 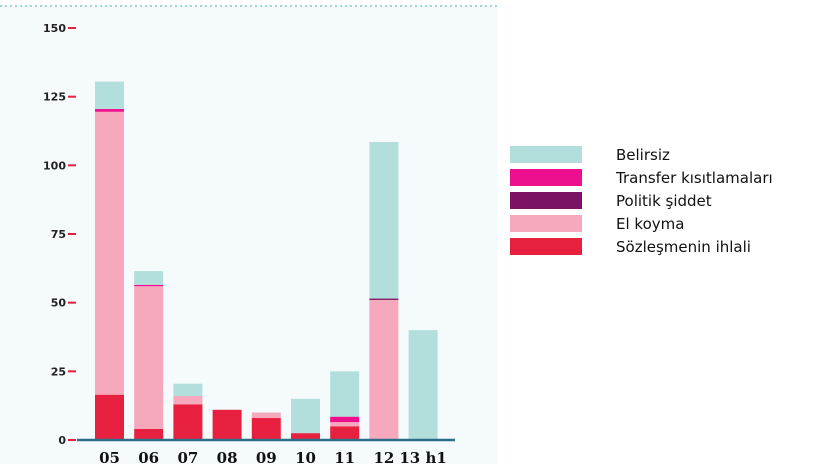 What do you see at coordinates (305, 458) in the screenshot?
I see `x-category-label: 10` at bounding box center [305, 458].